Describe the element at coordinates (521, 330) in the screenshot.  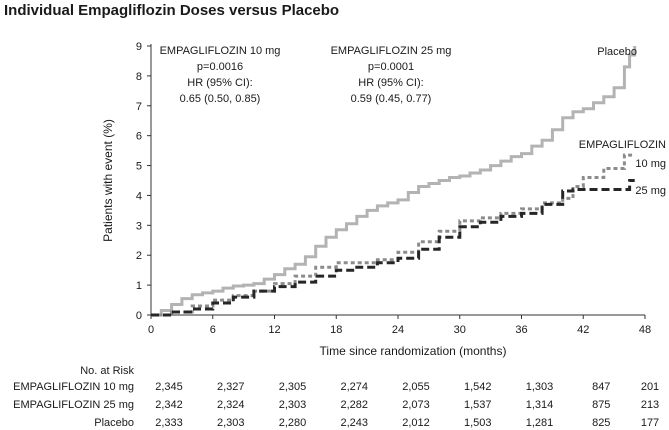
I see `x-tick-label: 36` at that location.